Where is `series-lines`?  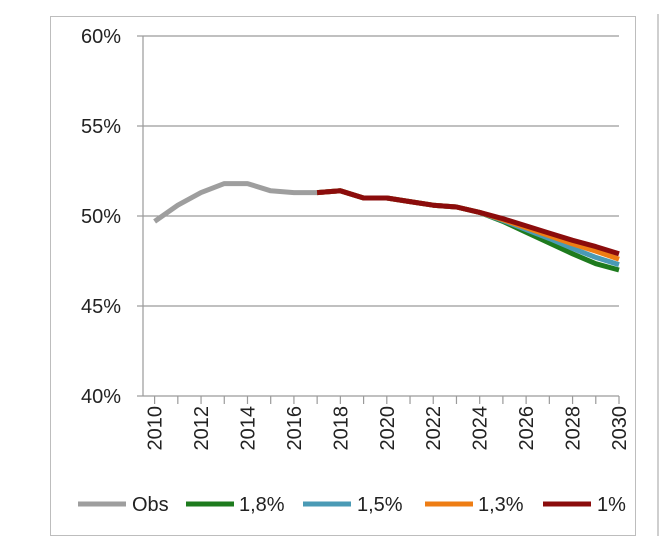
series-lines is located at coordinates (386, 227).